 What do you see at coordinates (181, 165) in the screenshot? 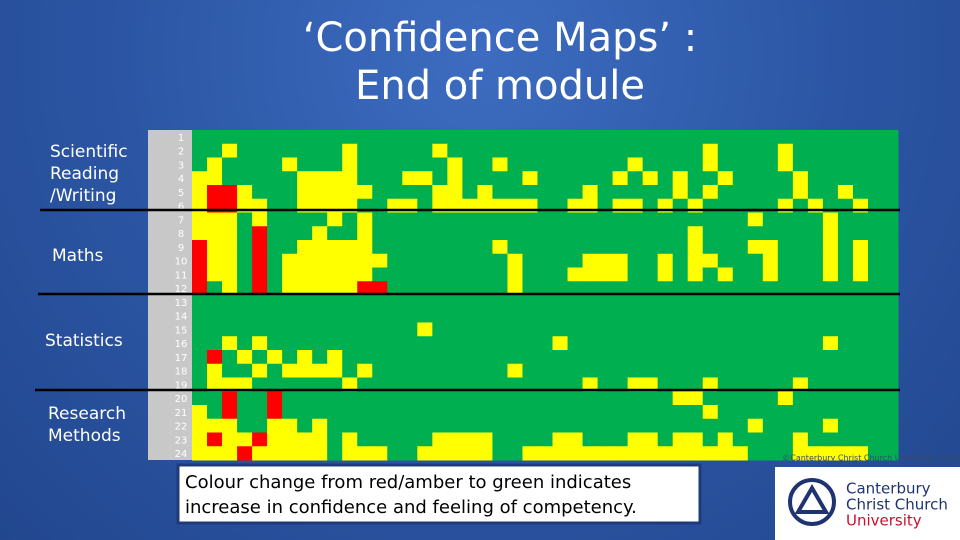
I see `row-label: 3` at bounding box center [181, 165].